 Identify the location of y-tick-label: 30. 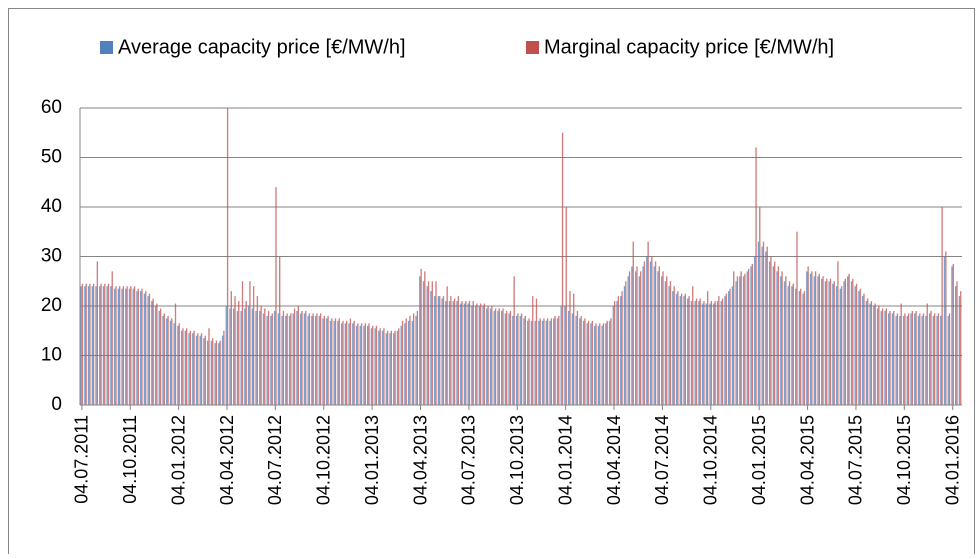
(51, 256).